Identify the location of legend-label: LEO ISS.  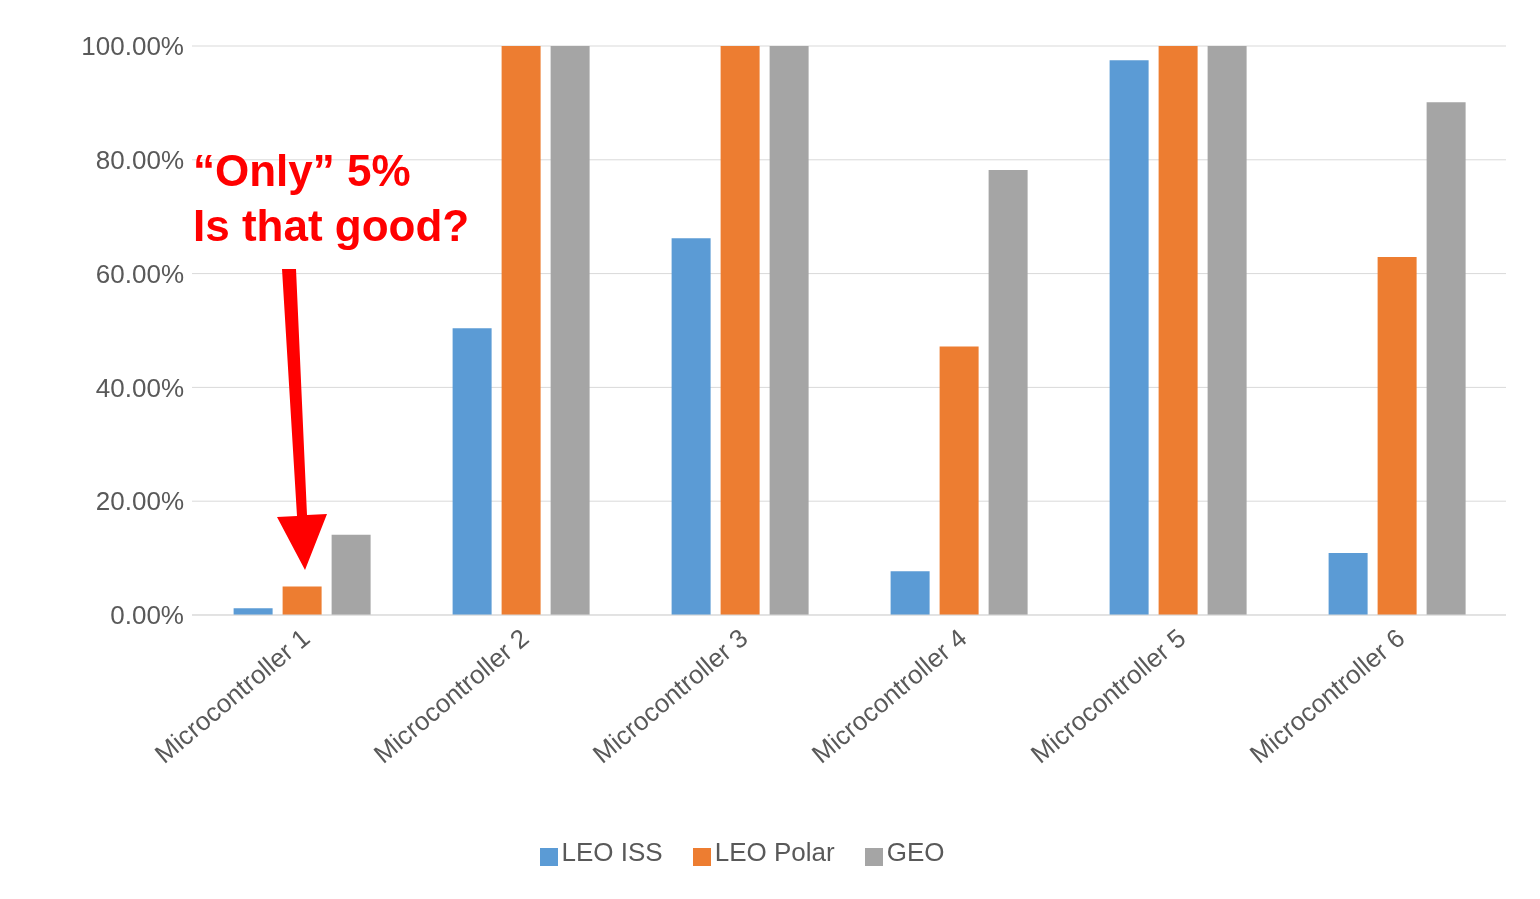
(612, 852).